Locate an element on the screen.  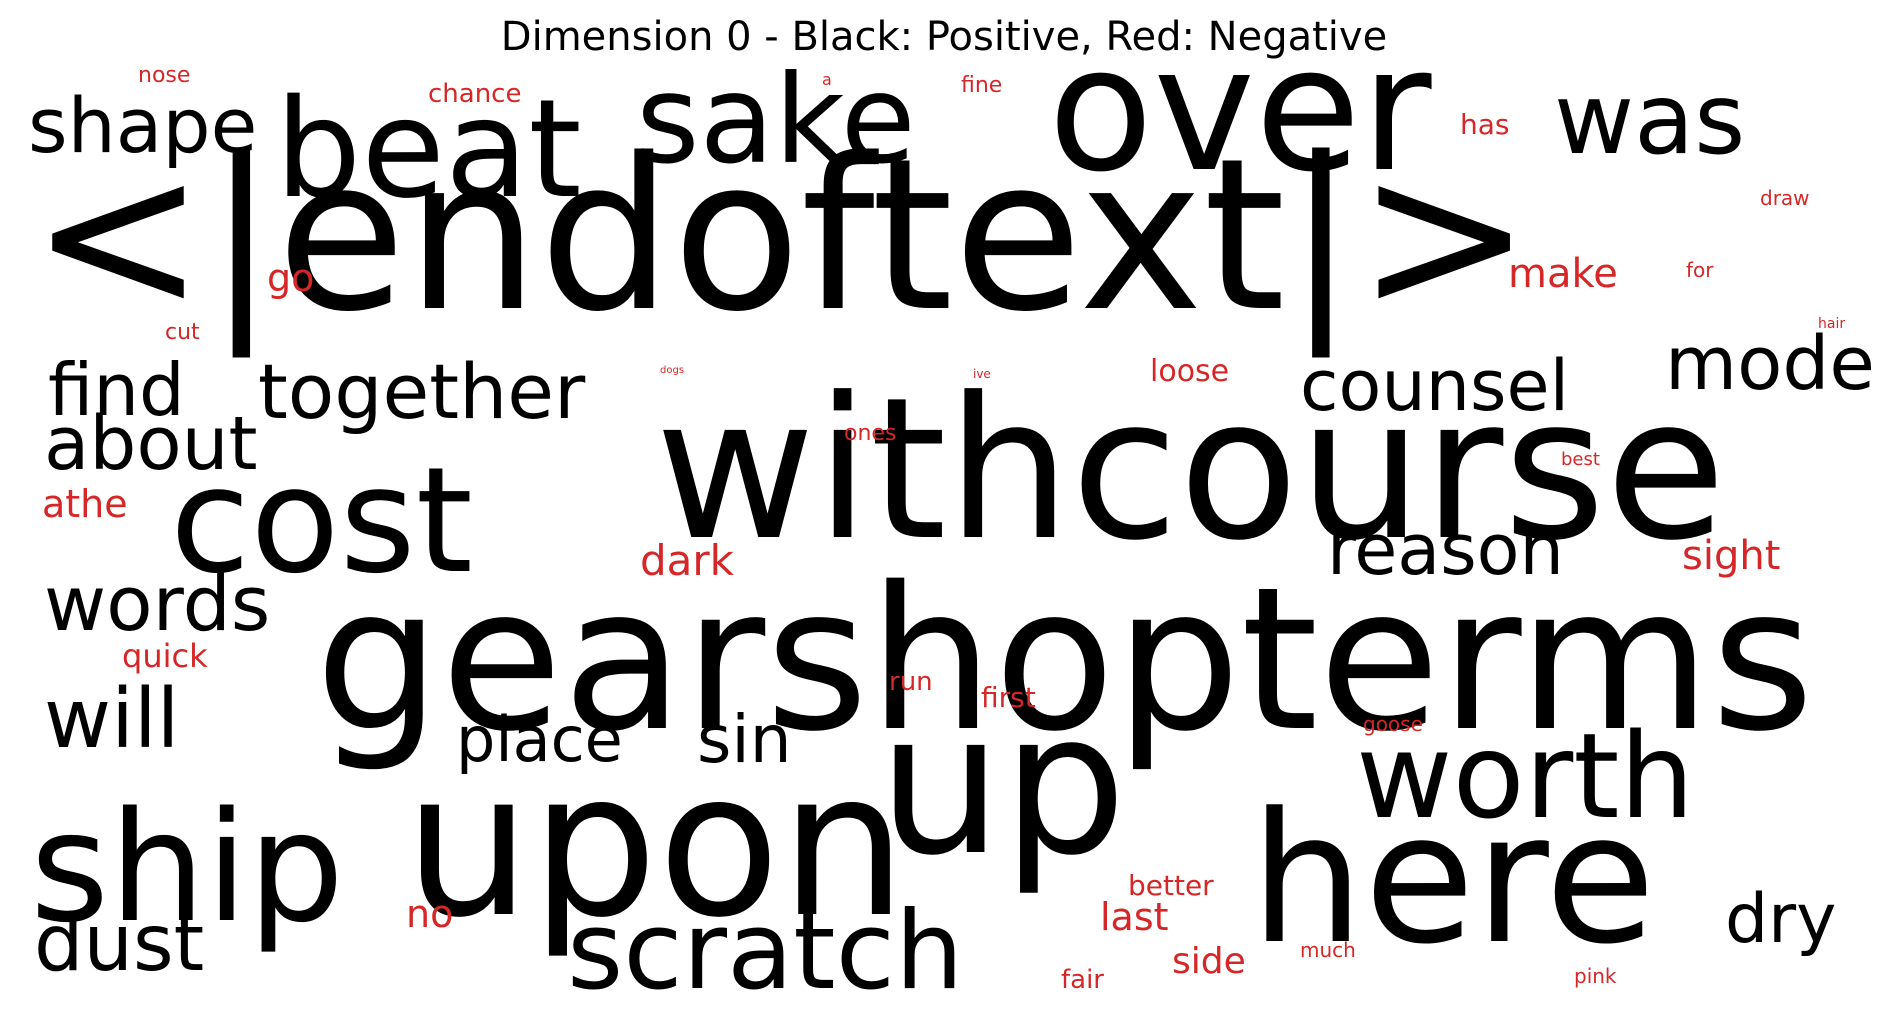
word-18: counsel is located at coordinates (1435, 386).